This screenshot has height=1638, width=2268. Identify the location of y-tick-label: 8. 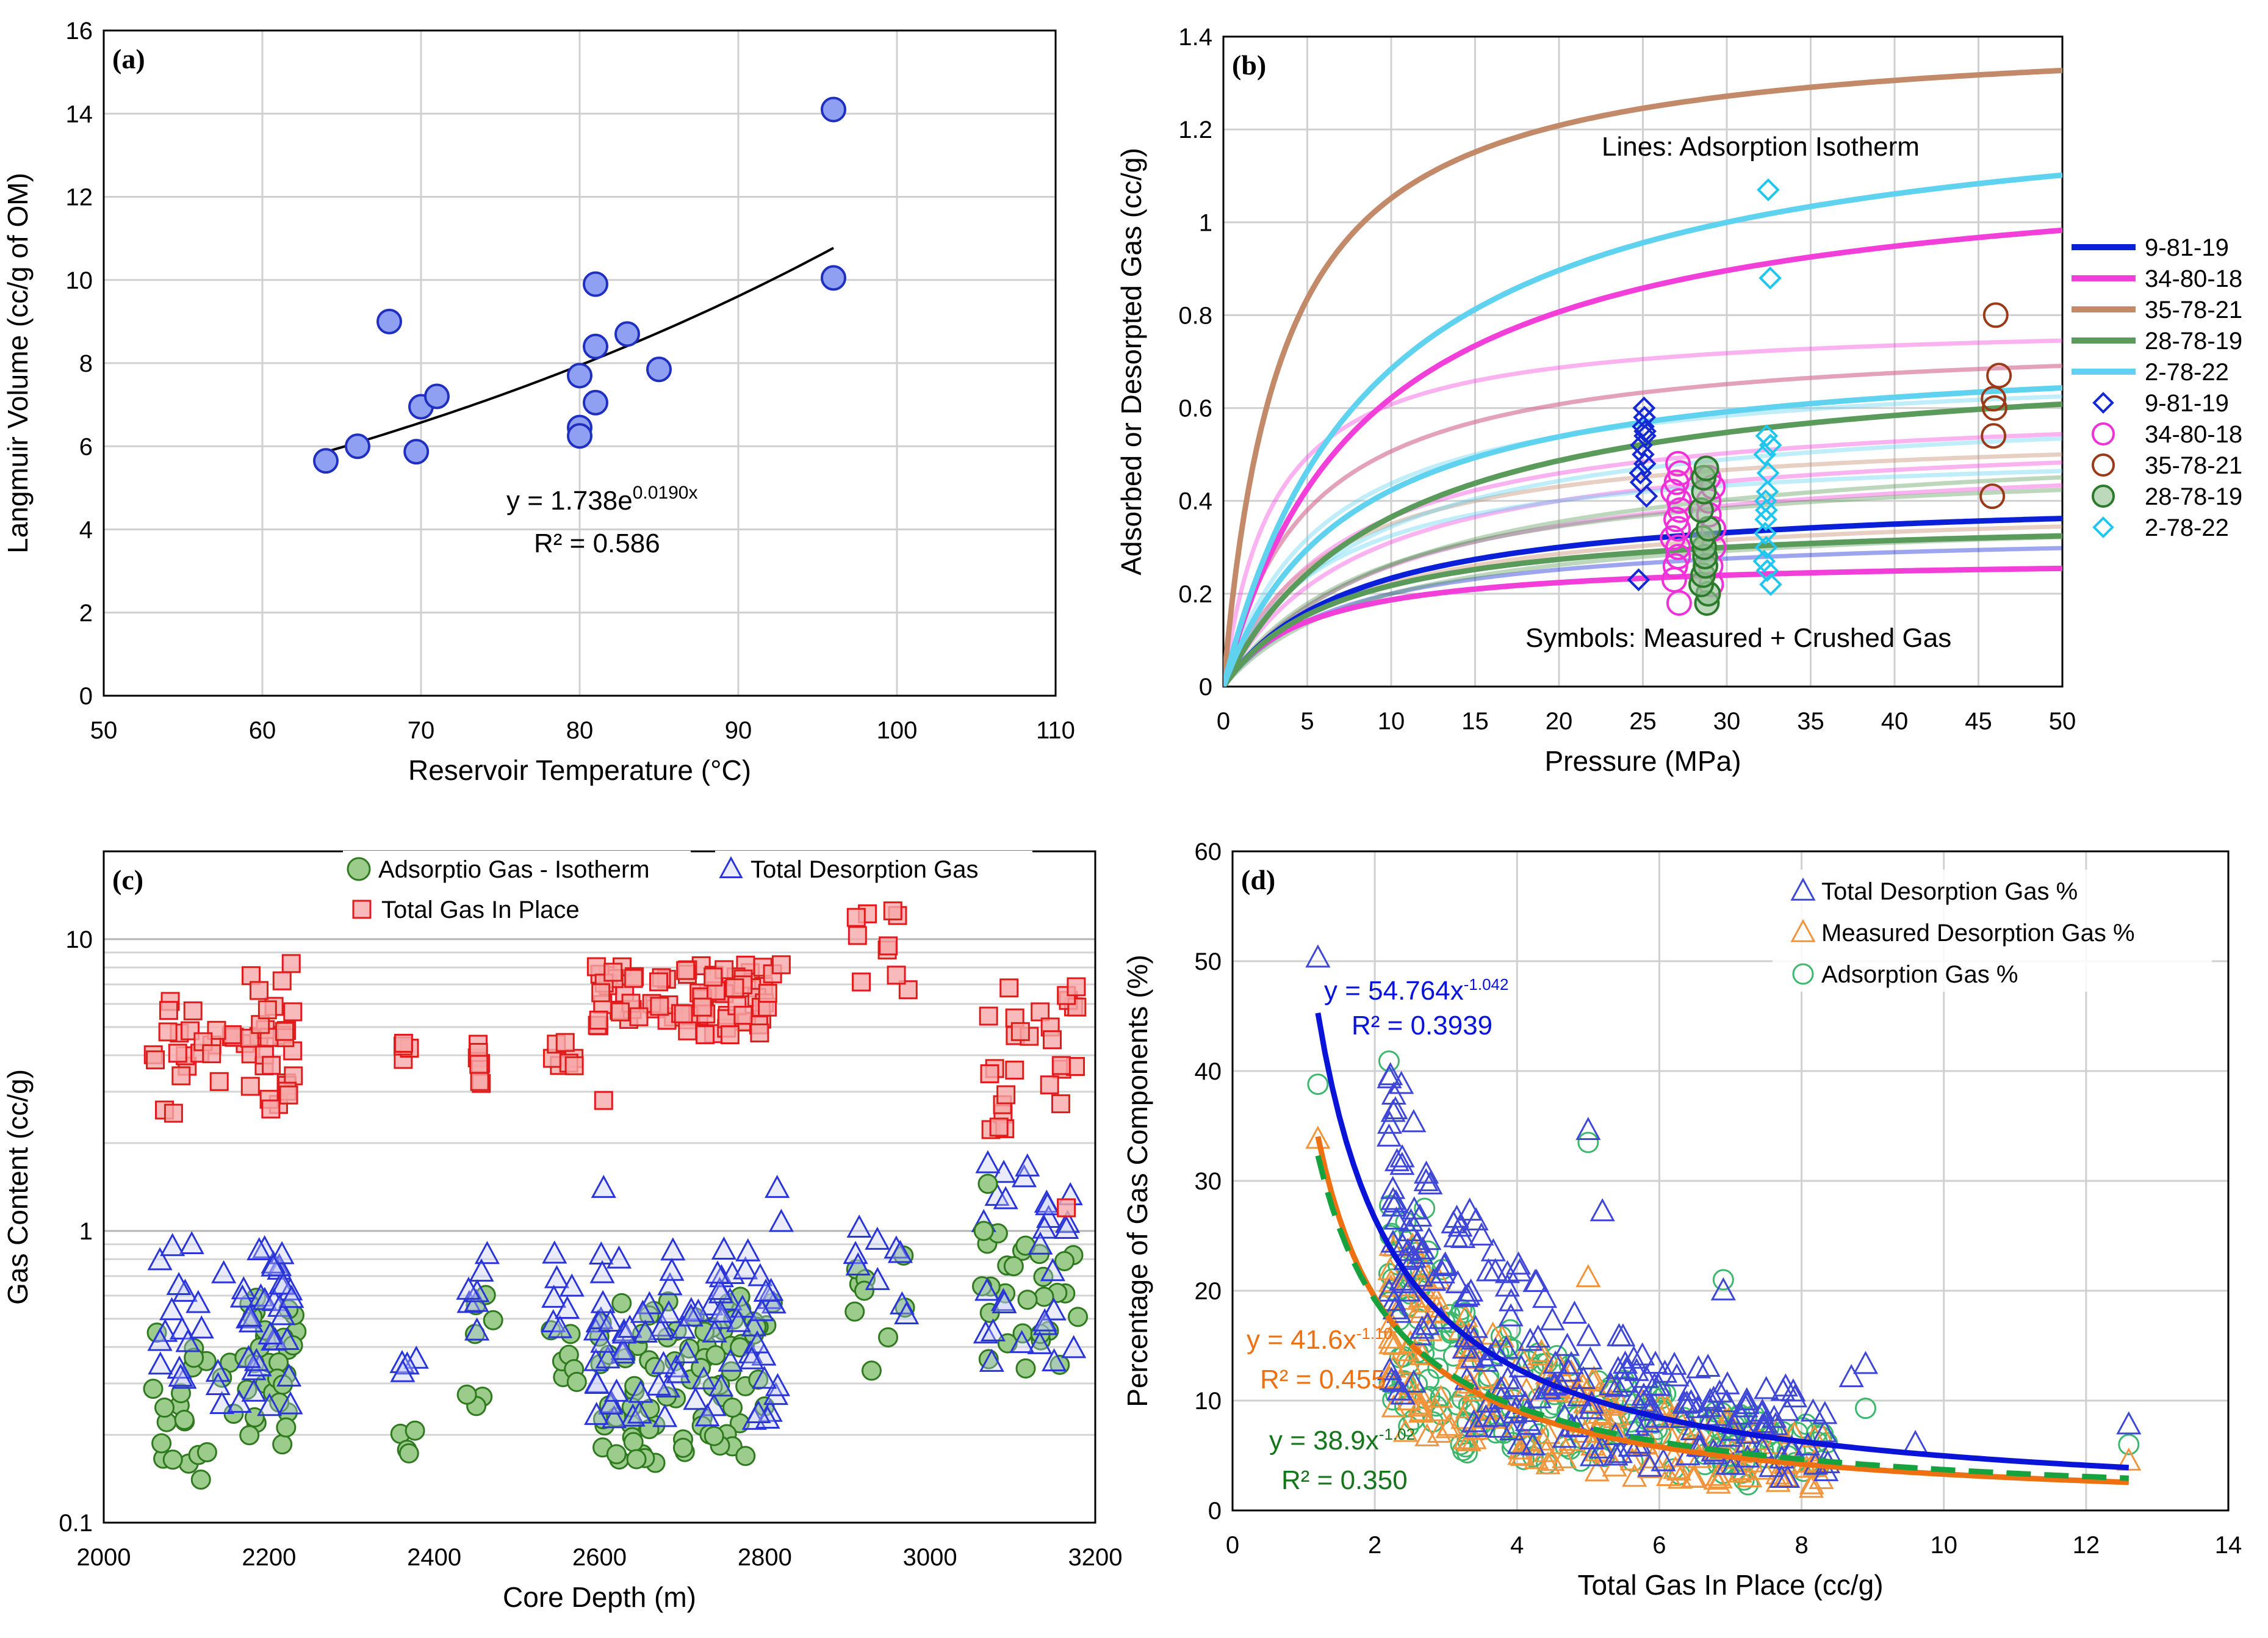
(86, 363).